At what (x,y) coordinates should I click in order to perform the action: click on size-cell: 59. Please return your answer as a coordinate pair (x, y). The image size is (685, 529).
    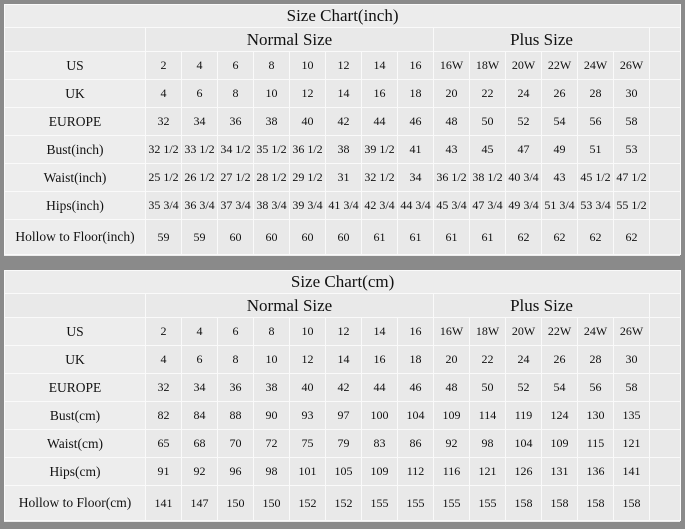
    Looking at the image, I should click on (163, 237).